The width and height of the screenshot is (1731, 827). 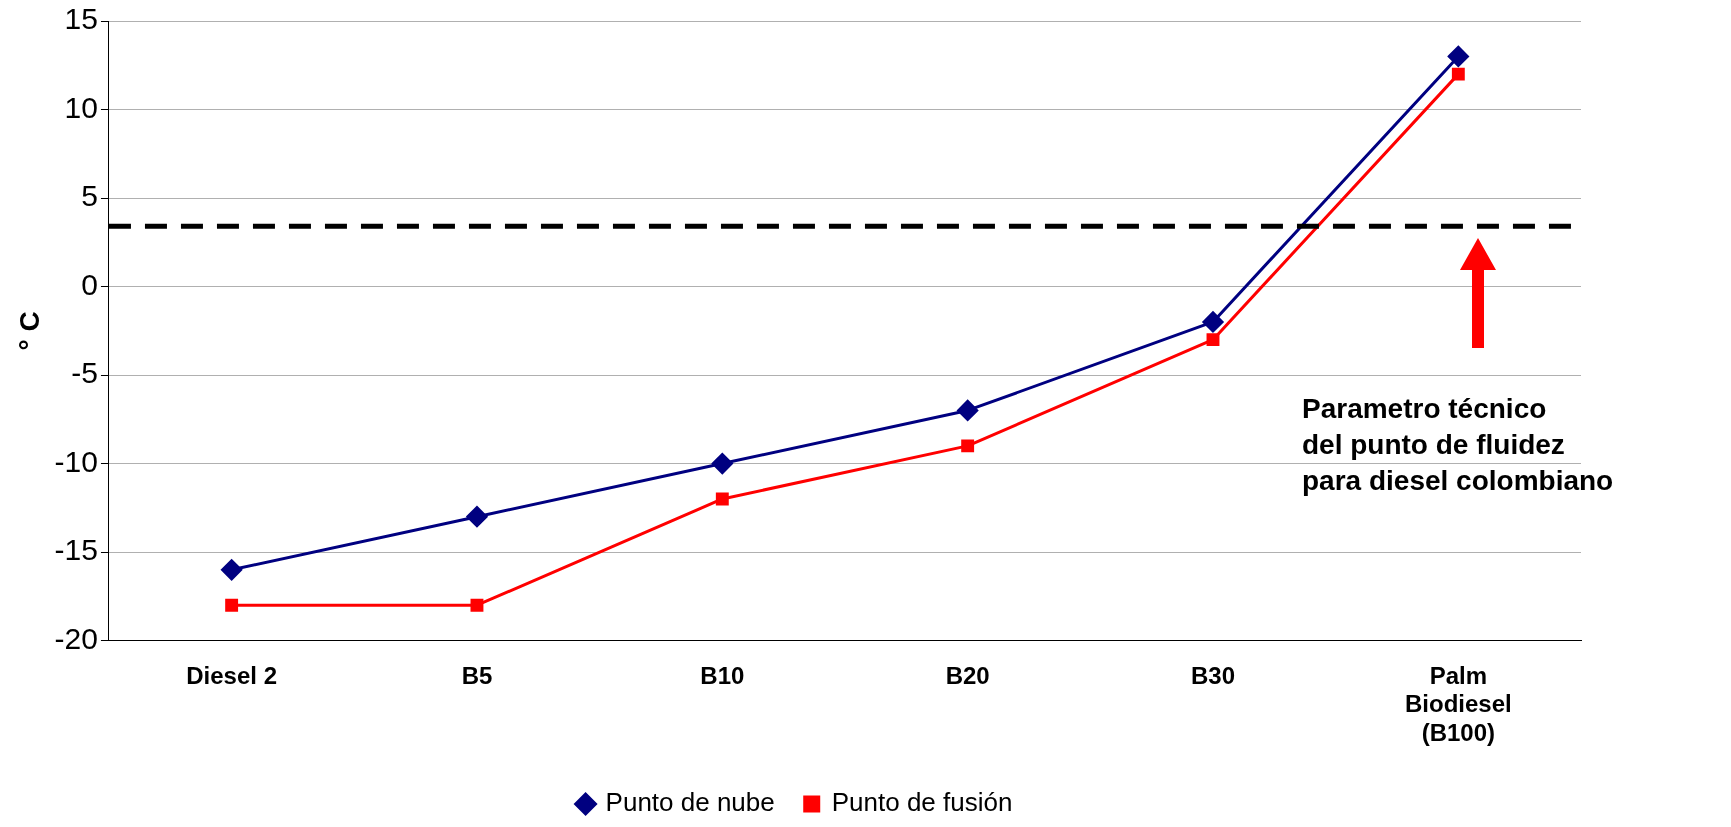 What do you see at coordinates (89, 196) in the screenshot?
I see `y-tick-label: 5` at bounding box center [89, 196].